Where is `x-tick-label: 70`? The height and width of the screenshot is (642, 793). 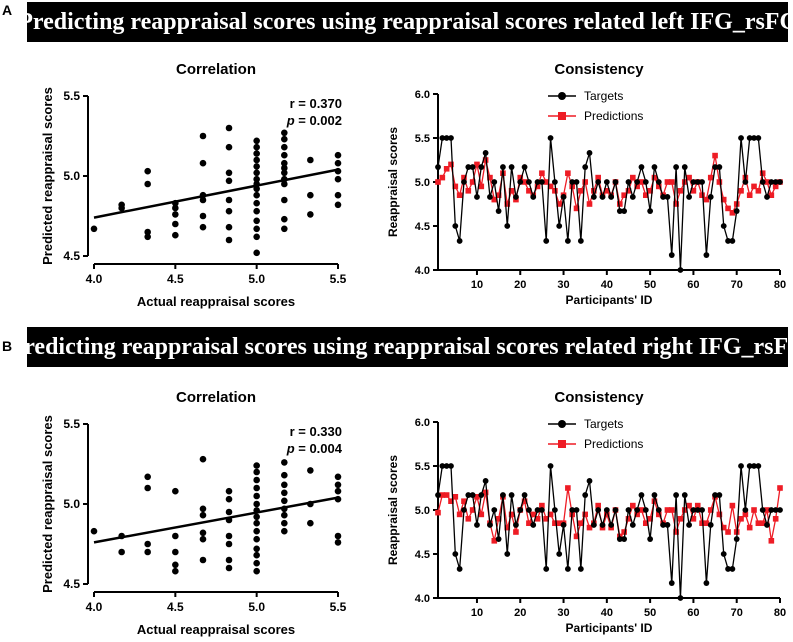
x-tick-label: 70 is located at coordinates (737, 613).